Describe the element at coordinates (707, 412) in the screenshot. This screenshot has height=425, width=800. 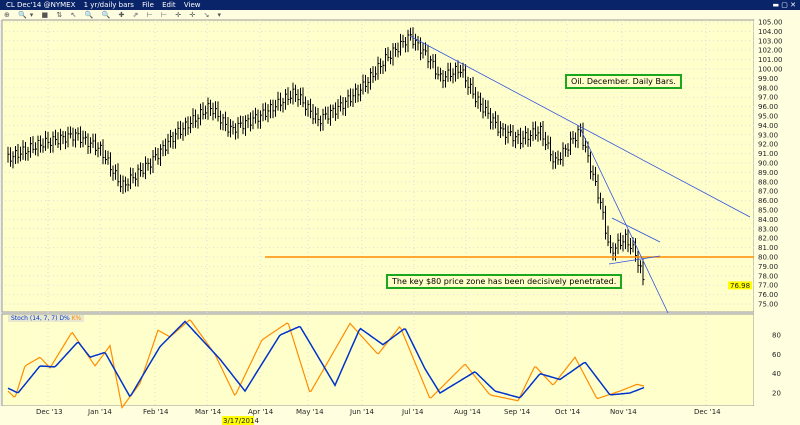
I see `x-tick-label: Dec '14` at that location.